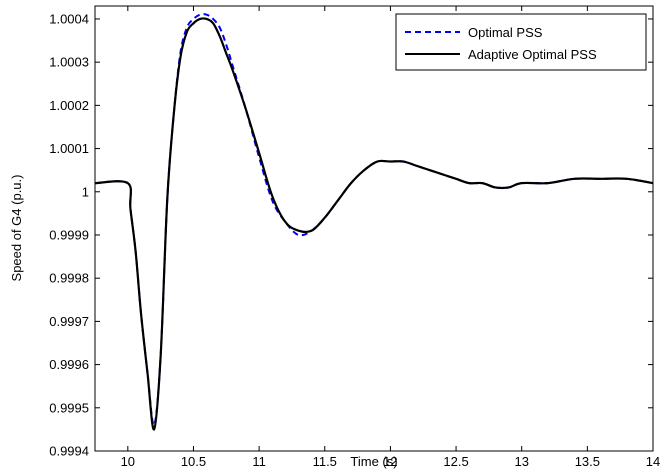 This screenshot has width=670, height=472. Describe the element at coordinates (69, 105) in the screenshot. I see `y-tick-label: 1.0002` at that location.